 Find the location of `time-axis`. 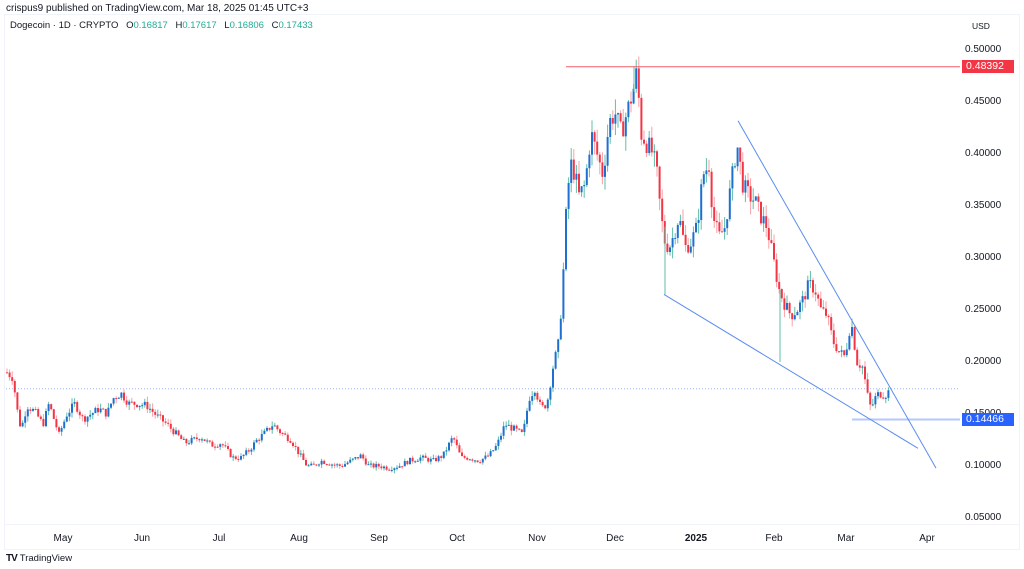

time-axis is located at coordinates (512, 536).